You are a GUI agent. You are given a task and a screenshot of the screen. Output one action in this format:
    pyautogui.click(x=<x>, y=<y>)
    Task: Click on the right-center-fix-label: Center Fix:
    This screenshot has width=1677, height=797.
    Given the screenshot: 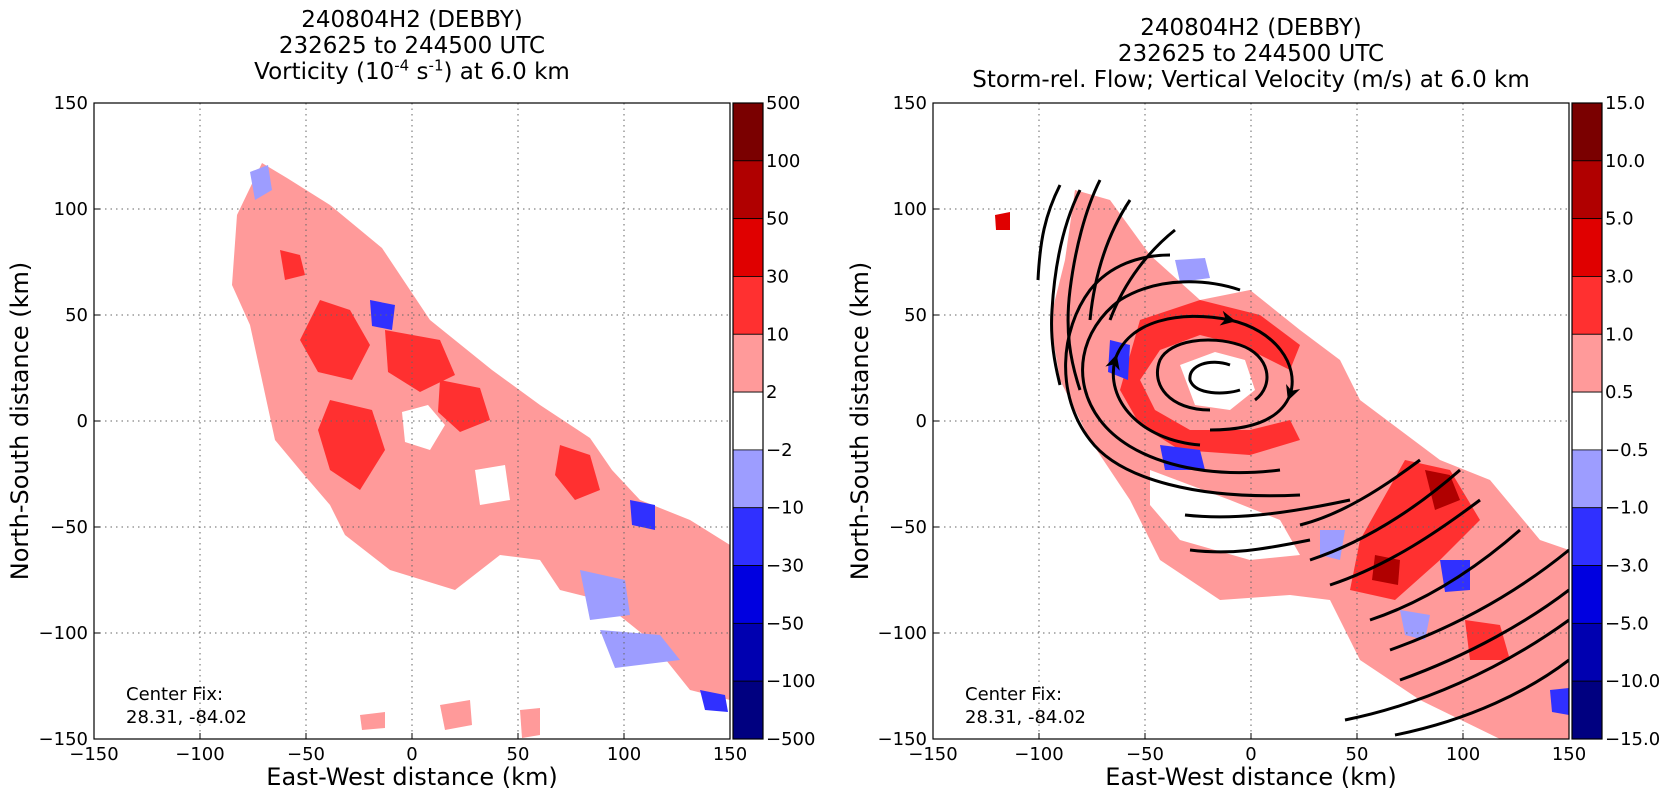 What is the action you would take?
    pyautogui.click(x=1013, y=694)
    